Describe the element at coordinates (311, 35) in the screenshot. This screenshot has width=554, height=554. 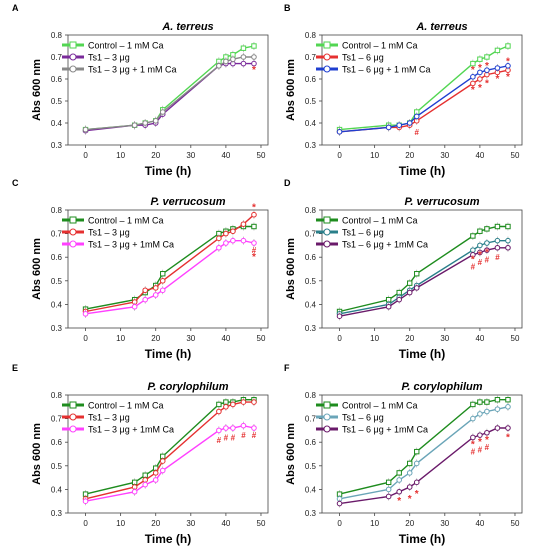
I see `y-tick-label: 0.8` at that location.